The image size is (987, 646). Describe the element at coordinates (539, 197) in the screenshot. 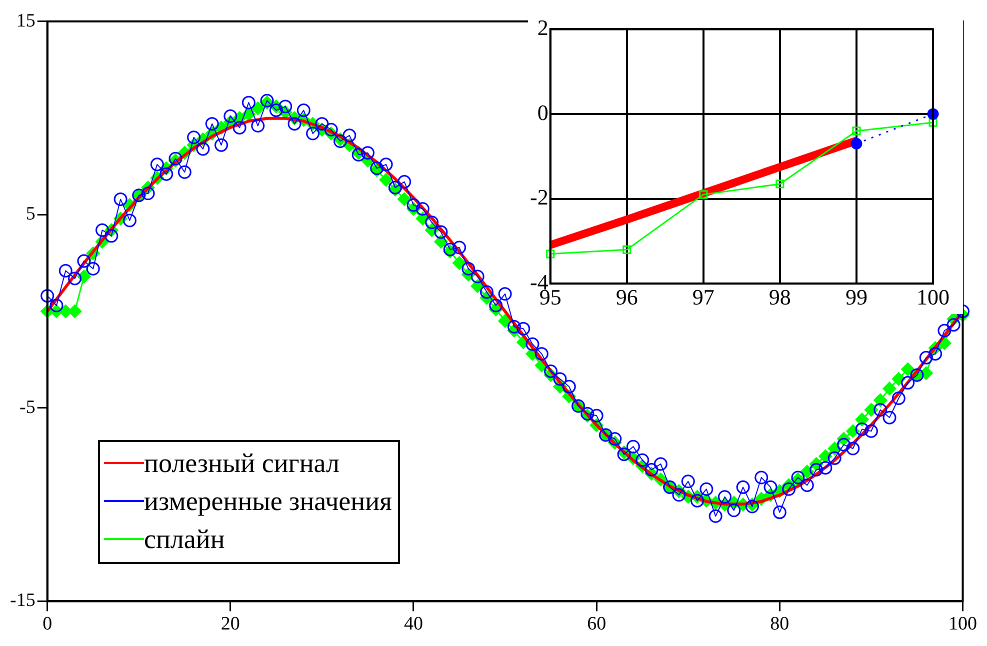

I see `y-tick-label: -2` at that location.